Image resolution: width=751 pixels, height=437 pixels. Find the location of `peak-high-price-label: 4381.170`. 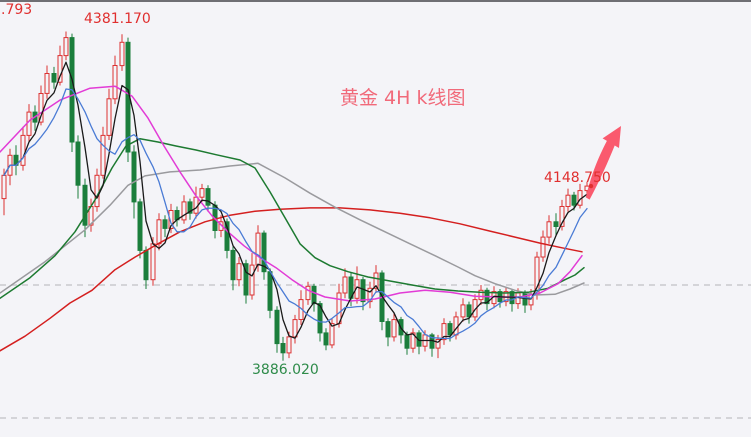

peak-high-price-label: 4381.170 is located at coordinates (117, 19).